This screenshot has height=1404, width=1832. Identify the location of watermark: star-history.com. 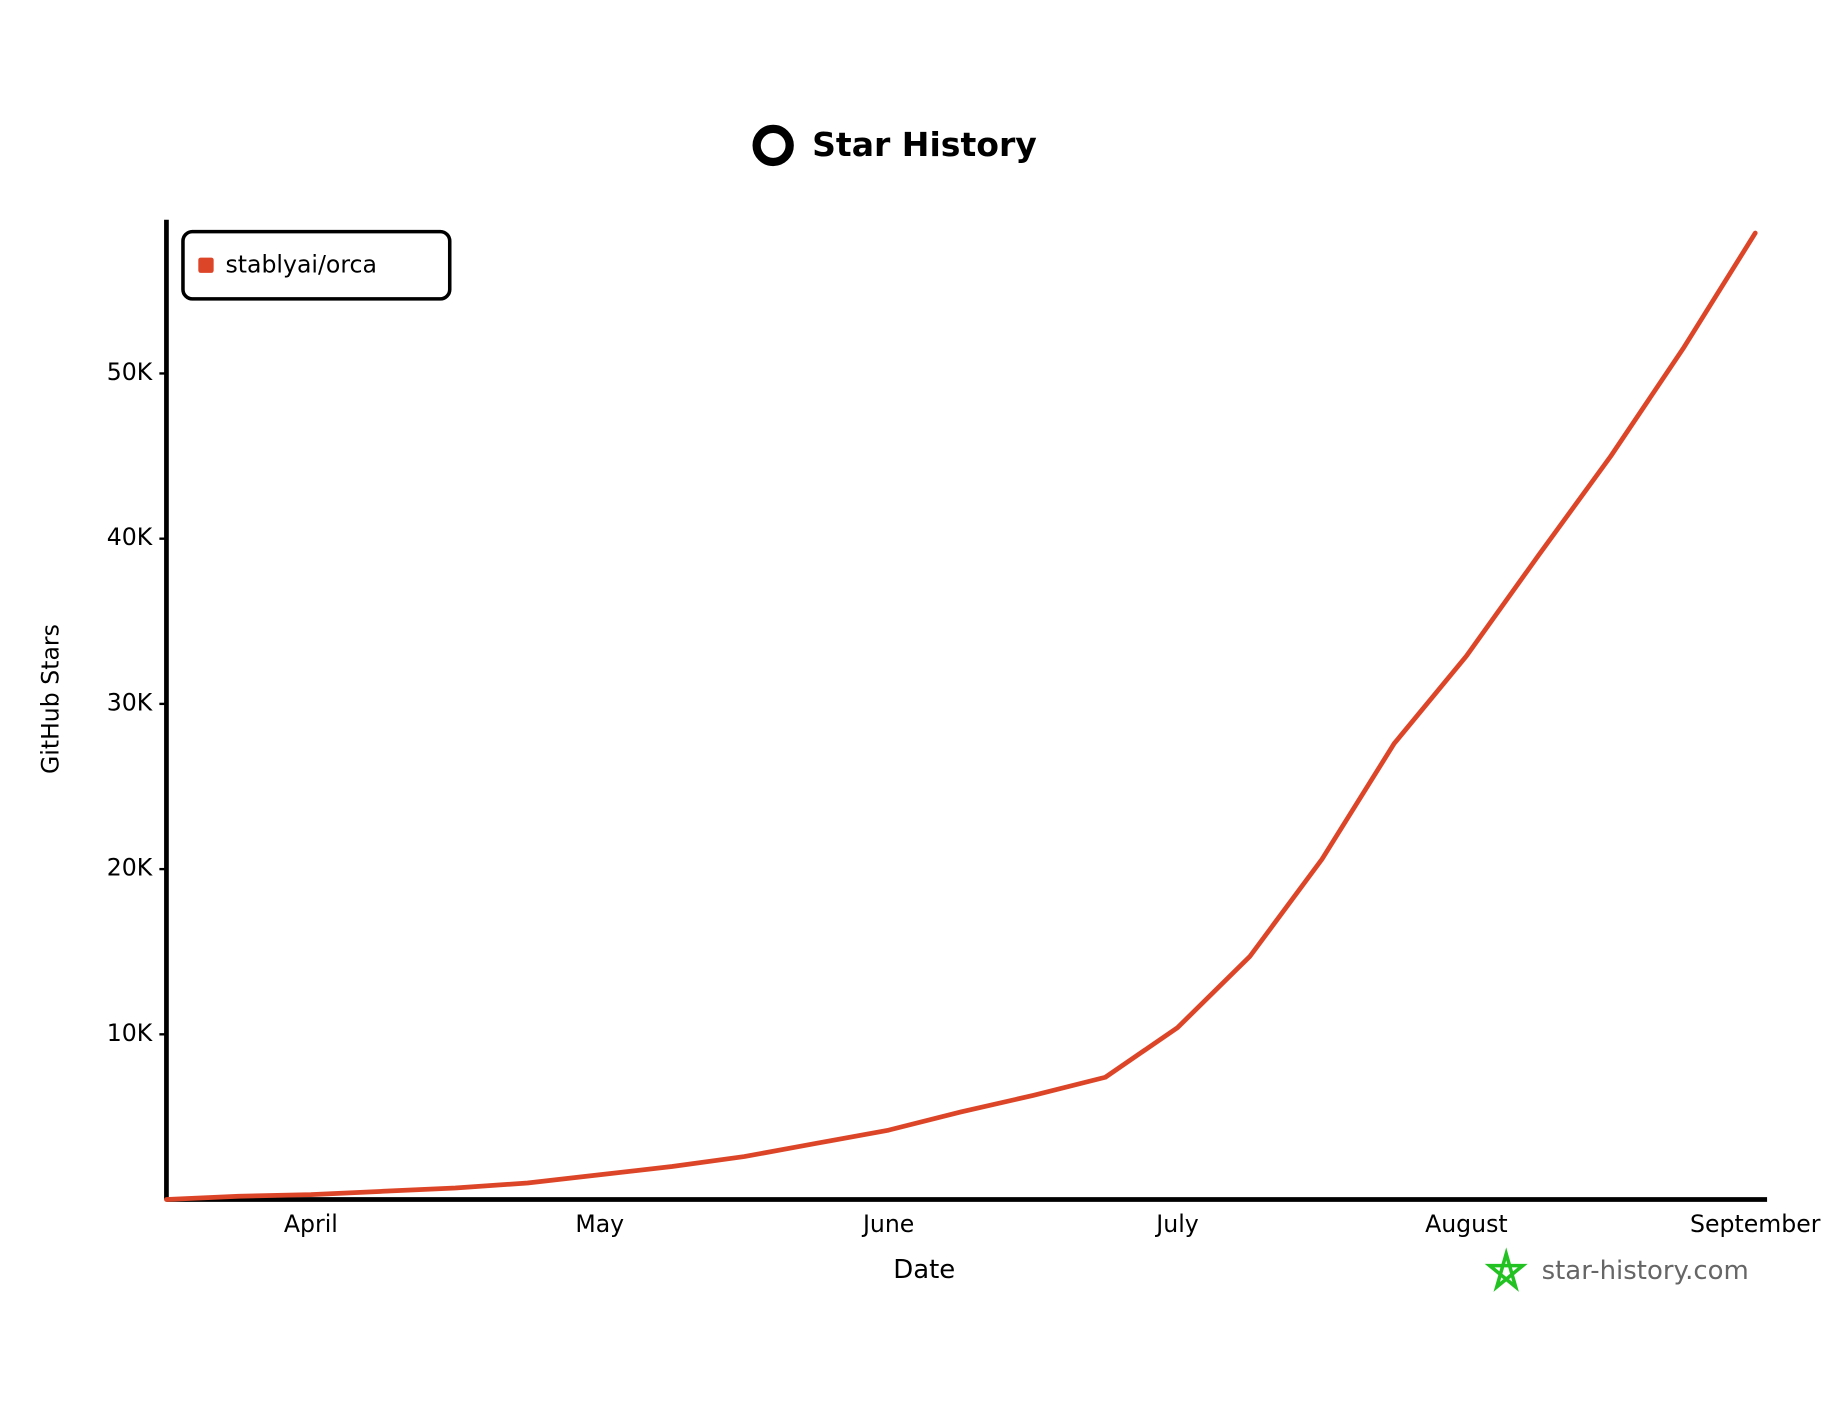
(1616, 1269).